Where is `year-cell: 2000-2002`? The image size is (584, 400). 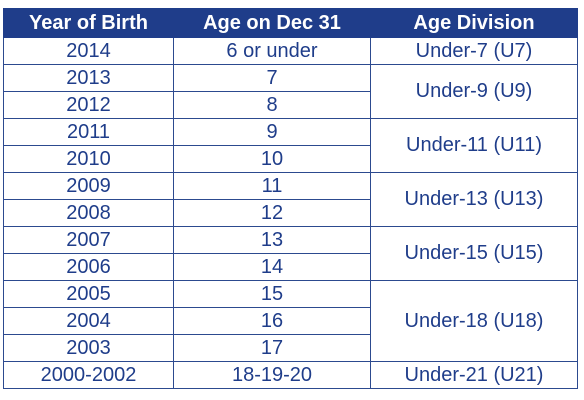
year-cell: 2000-2002 is located at coordinates (88, 375).